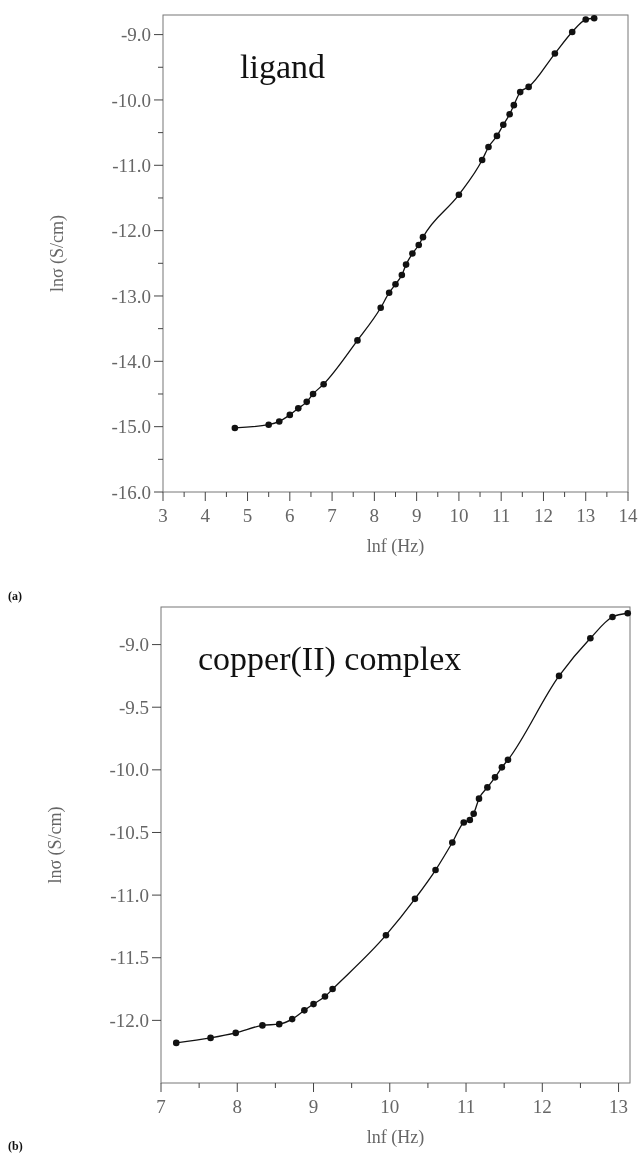 The image size is (643, 1156). I want to click on x-tick-label: 14, so click(628, 515).